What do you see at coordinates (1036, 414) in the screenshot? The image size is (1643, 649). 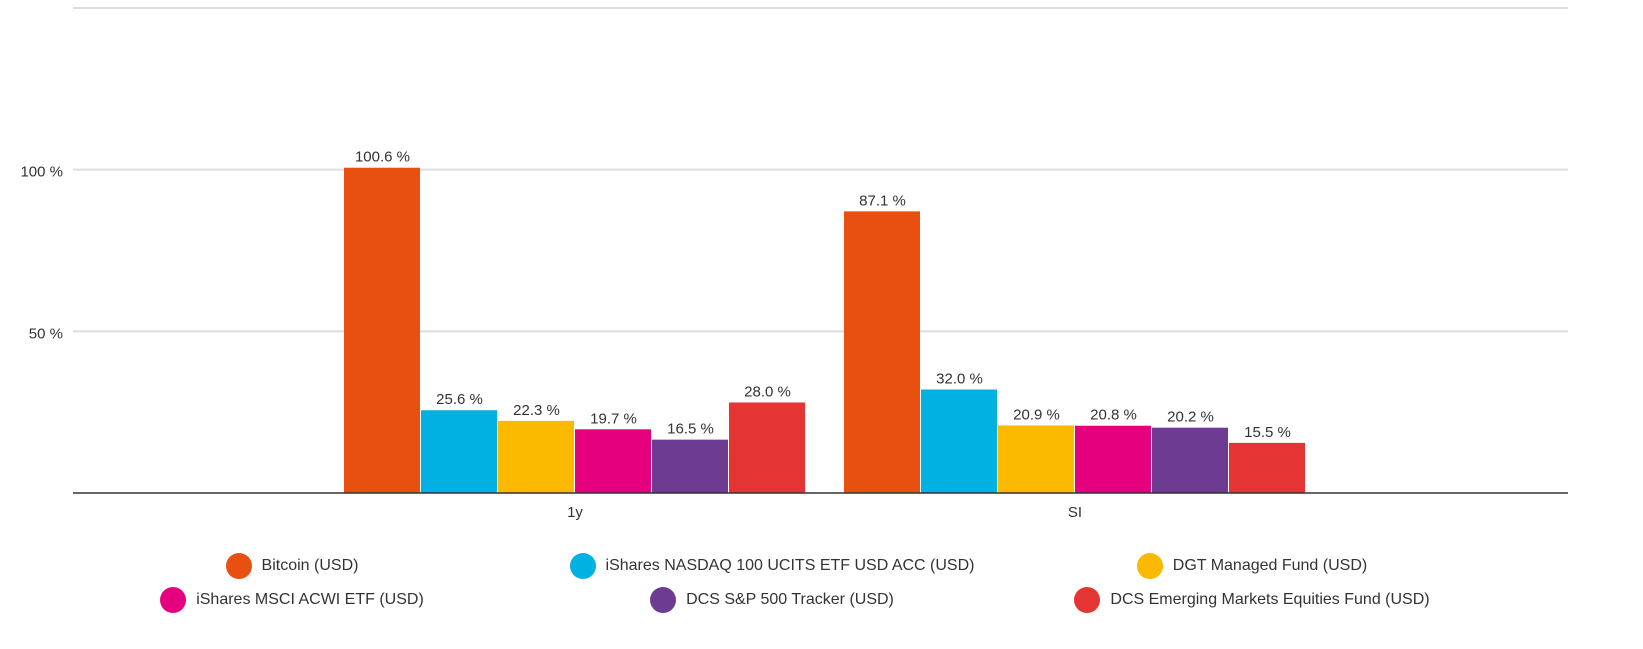 I see `data-label: 20.9 %` at bounding box center [1036, 414].